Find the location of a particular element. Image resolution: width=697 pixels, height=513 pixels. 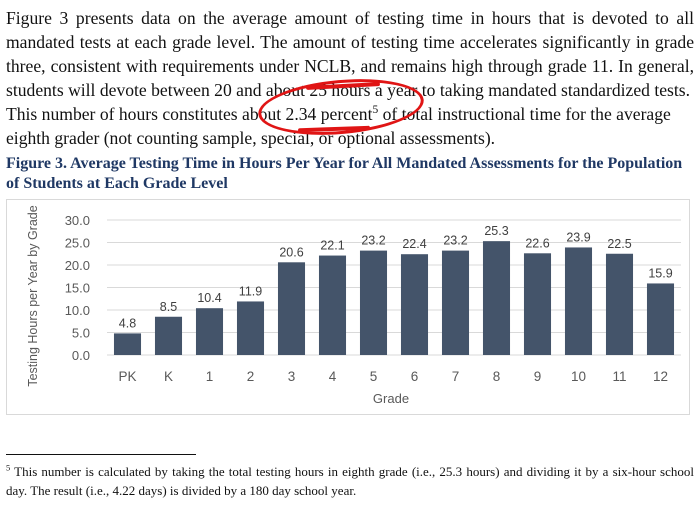

y-tick-labels: 0.0 5.0 10.0 15.0 20.0 25.0 30.0 is located at coordinates (77, 288).